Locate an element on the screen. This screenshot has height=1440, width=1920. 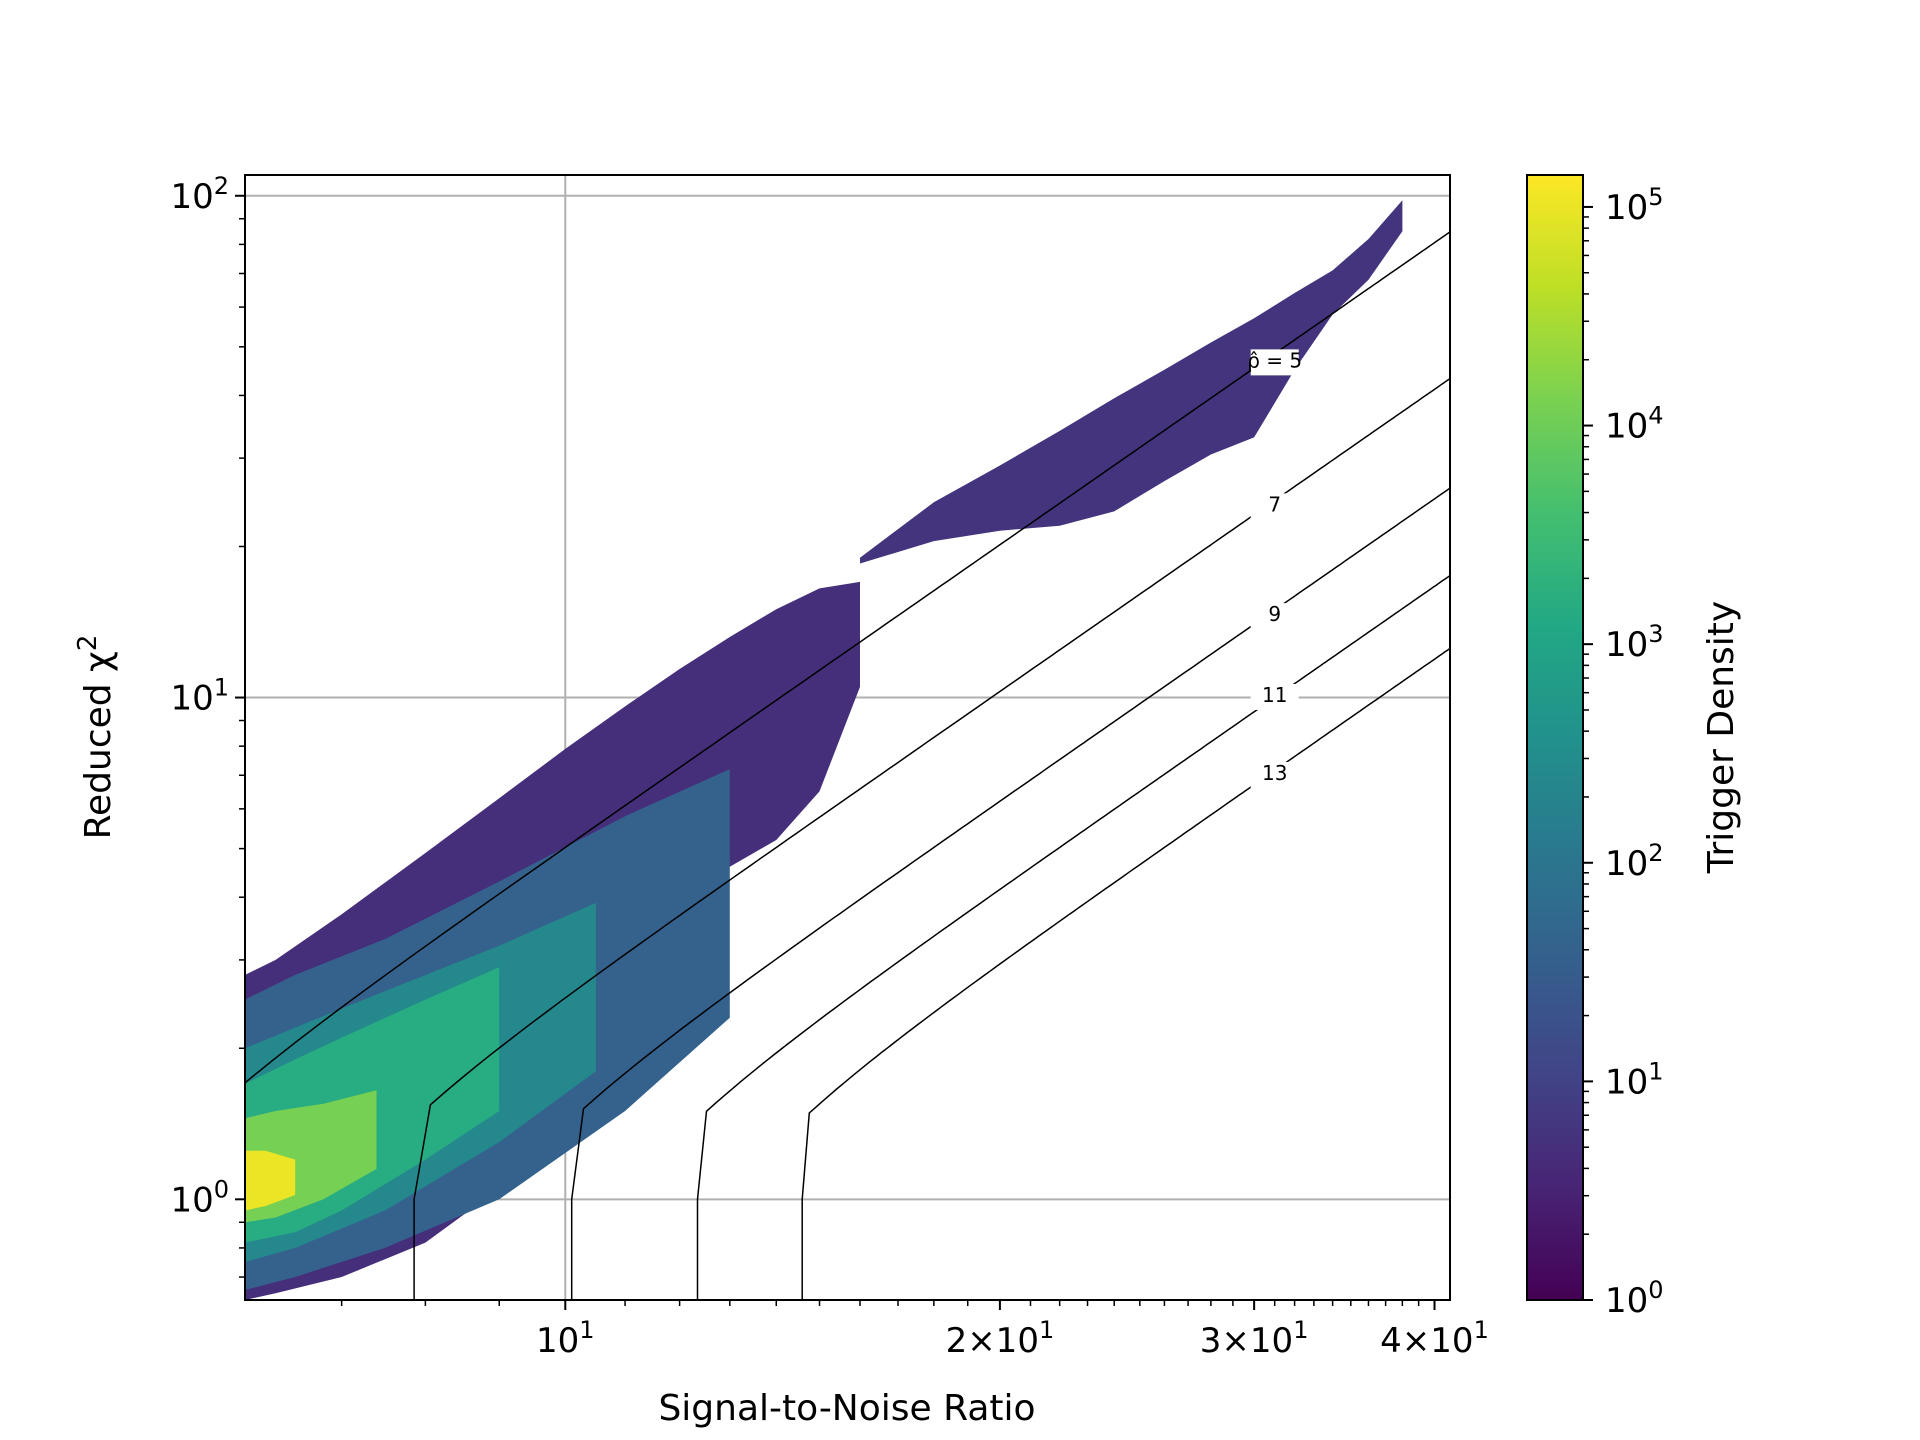
contour-label: 9 is located at coordinates (1274, 614).